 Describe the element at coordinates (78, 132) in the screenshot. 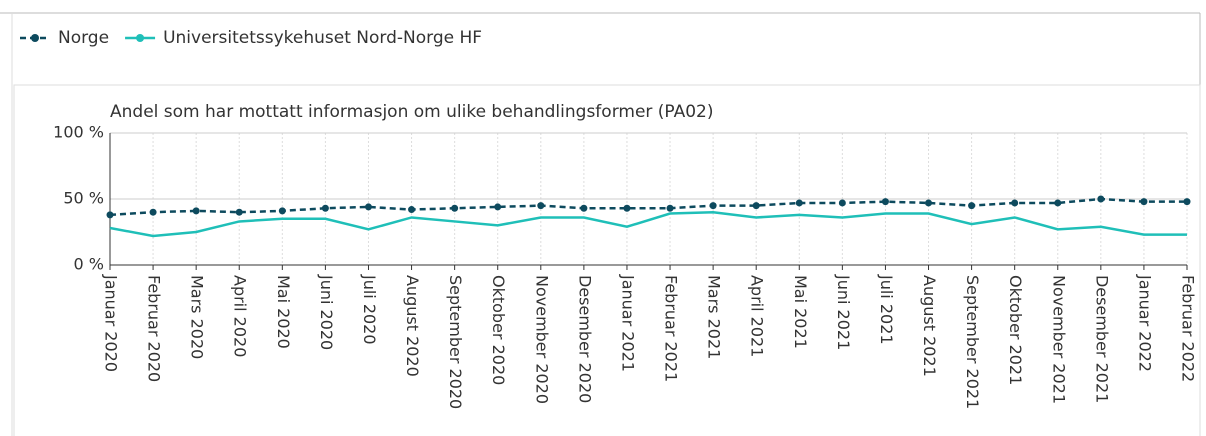

I see `y-tick-label: 100 %` at that location.